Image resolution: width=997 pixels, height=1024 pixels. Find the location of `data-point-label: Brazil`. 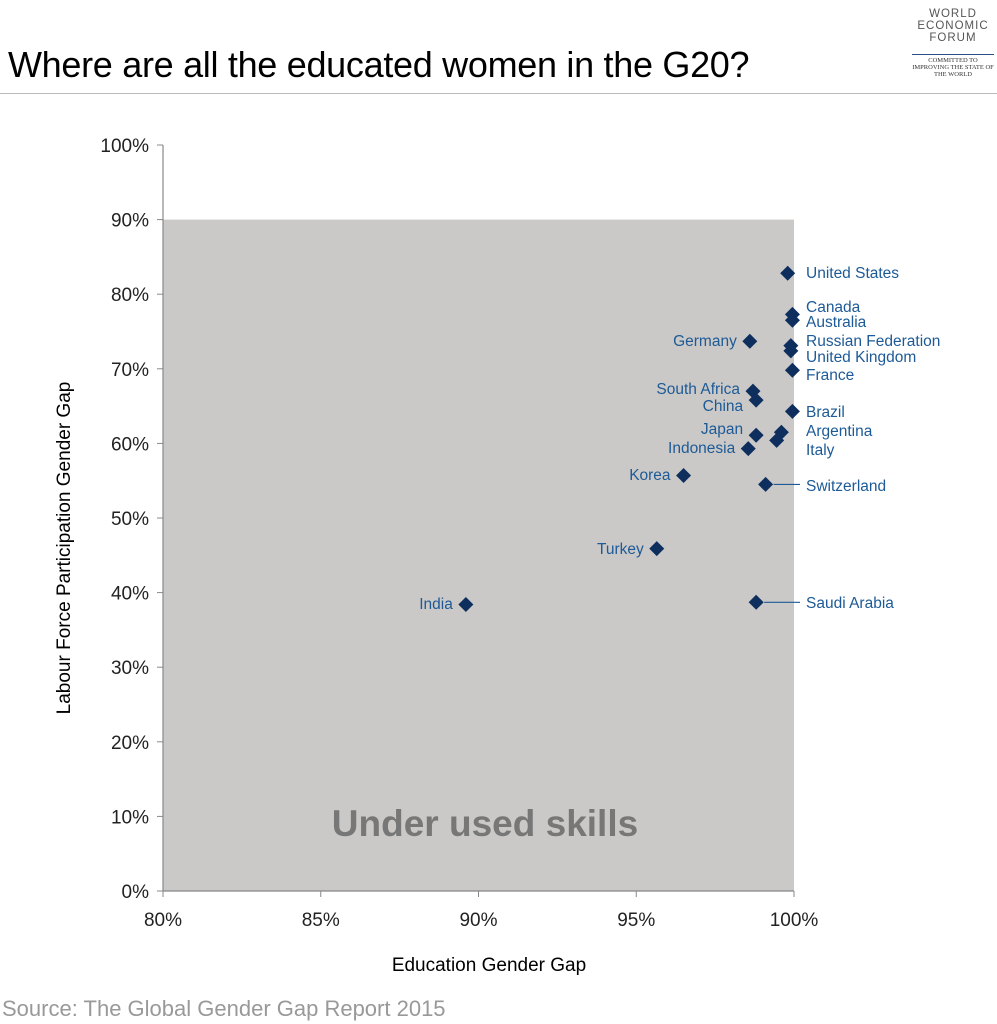

data-point-label: Brazil is located at coordinates (825, 412).